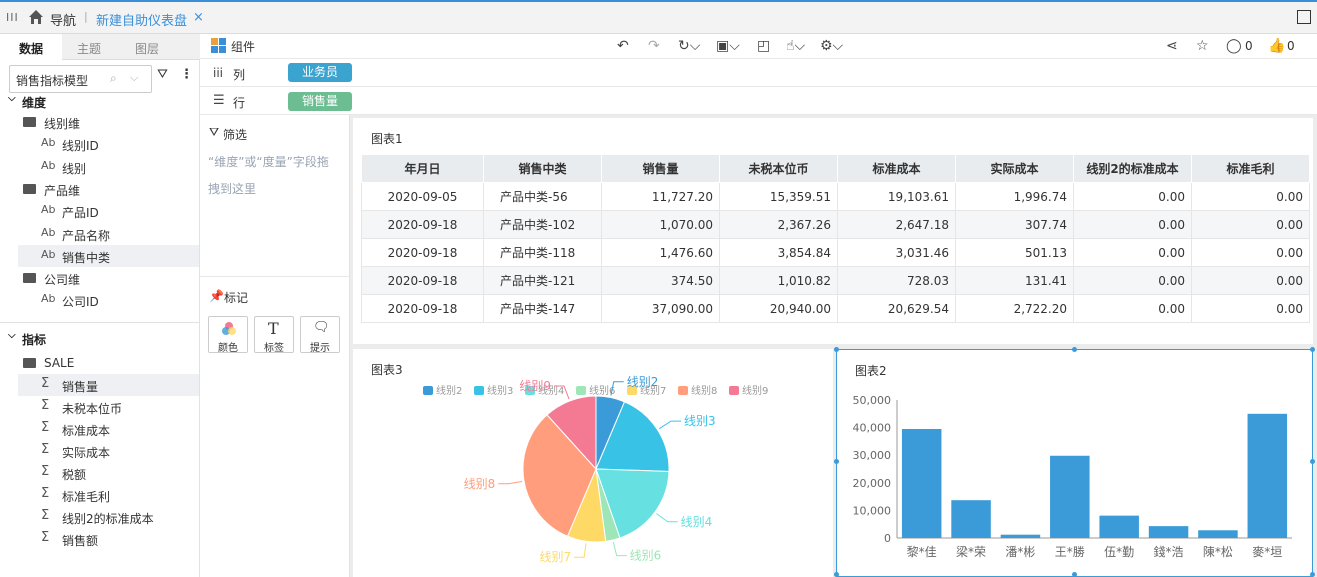  What do you see at coordinates (422, 168) in the screenshot?
I see `column-header: 年月日` at bounding box center [422, 168].